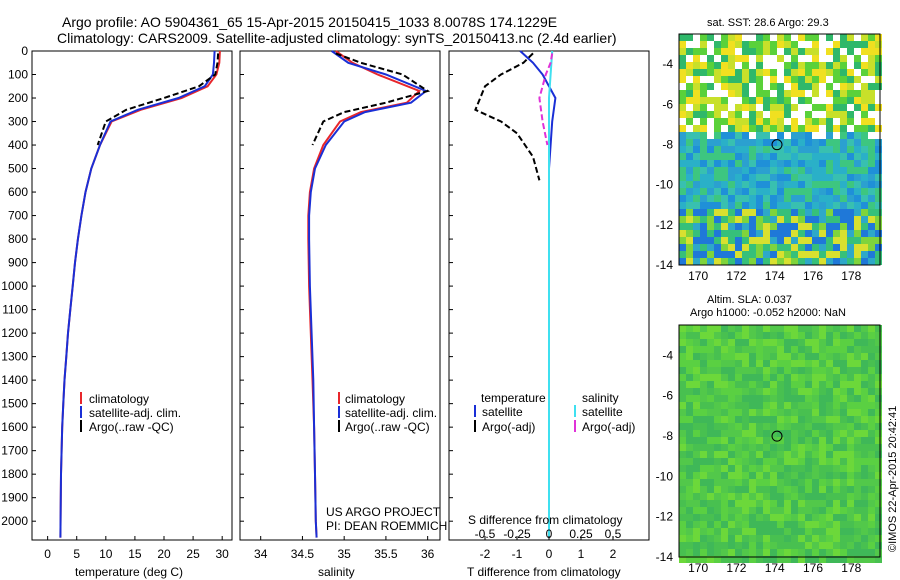  Describe the element at coordinates (665, 265) in the screenshot. I see `map-y-tick-label: -14` at that location.